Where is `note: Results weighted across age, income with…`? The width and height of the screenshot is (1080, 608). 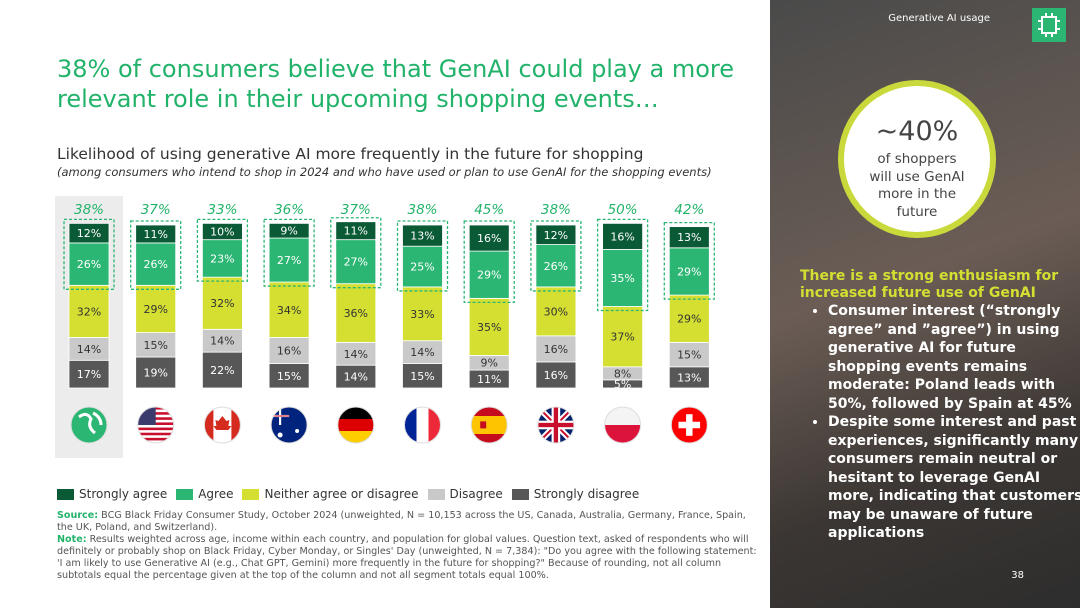 note: Results weighted across age, income with… is located at coordinates (407, 557).